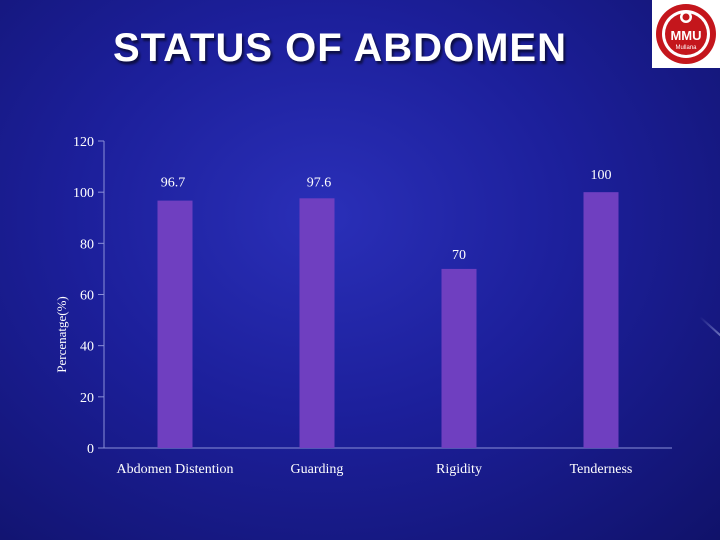 Image resolution: width=720 pixels, height=540 pixels. Describe the element at coordinates (339, 48) in the screenshot. I see `slide-title: STATUS OF ABDOMEN` at that location.